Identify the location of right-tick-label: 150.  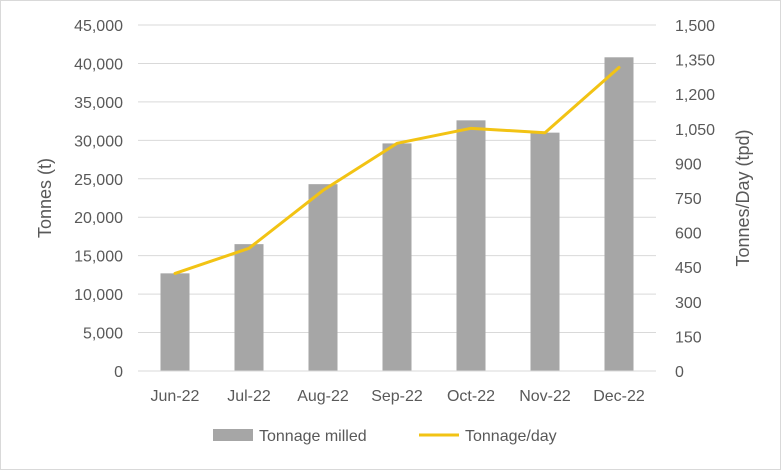
(688, 337).